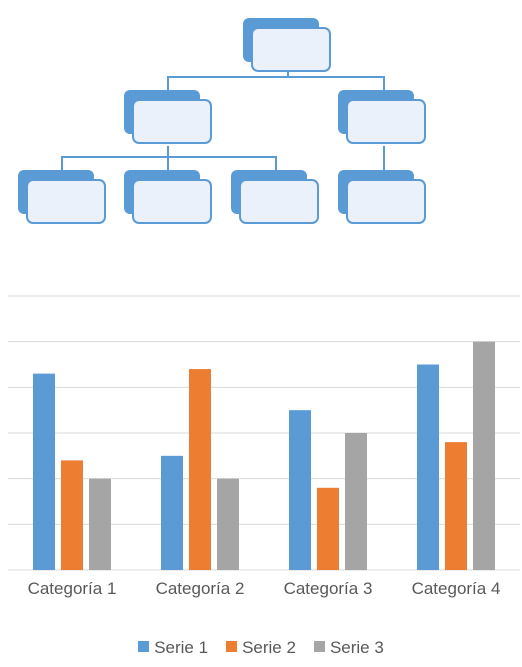 This screenshot has width=522, height=667. I want to click on connector-root-stem, so click(288, 72).